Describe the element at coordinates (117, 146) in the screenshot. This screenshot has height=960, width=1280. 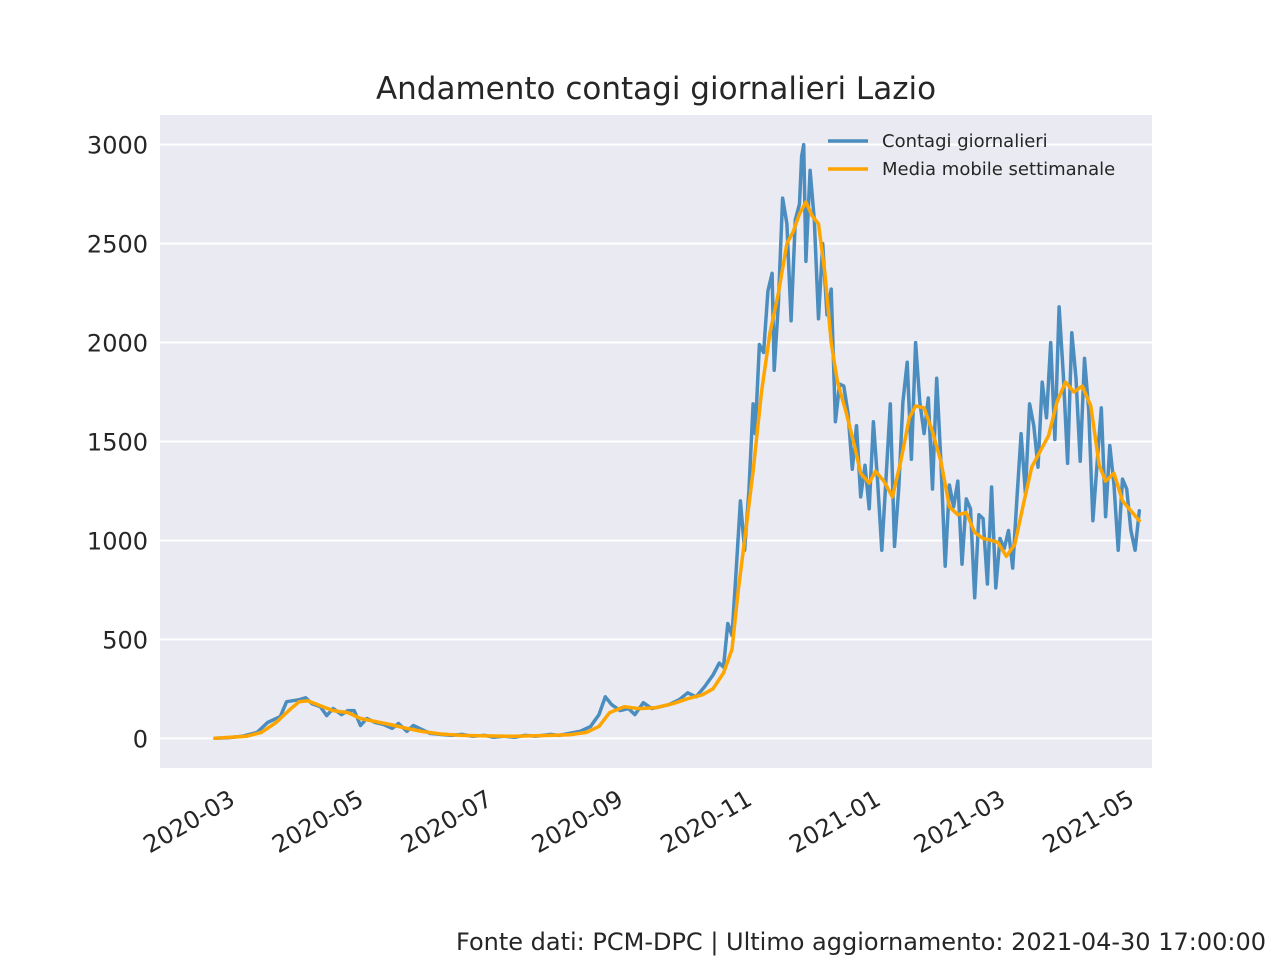
I see `y-tick-label: 3000` at that location.